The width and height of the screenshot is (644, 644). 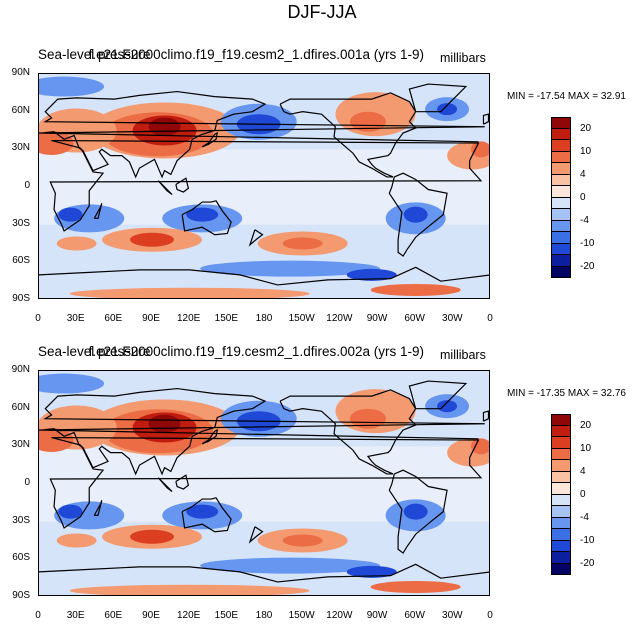 What do you see at coordinates (584, 517) in the screenshot?
I see `colorbar-label: -4` at bounding box center [584, 517].